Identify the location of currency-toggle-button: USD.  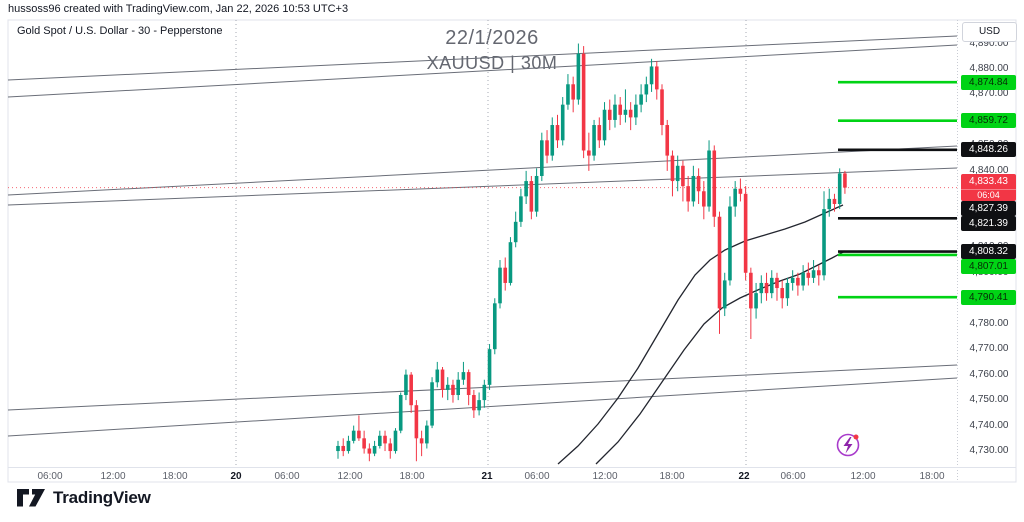
(989, 32).